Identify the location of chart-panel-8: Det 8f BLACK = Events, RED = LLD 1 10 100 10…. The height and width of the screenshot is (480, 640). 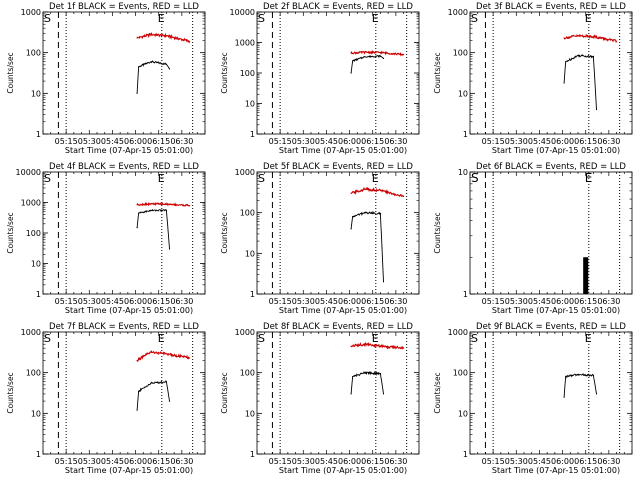
(320, 398).